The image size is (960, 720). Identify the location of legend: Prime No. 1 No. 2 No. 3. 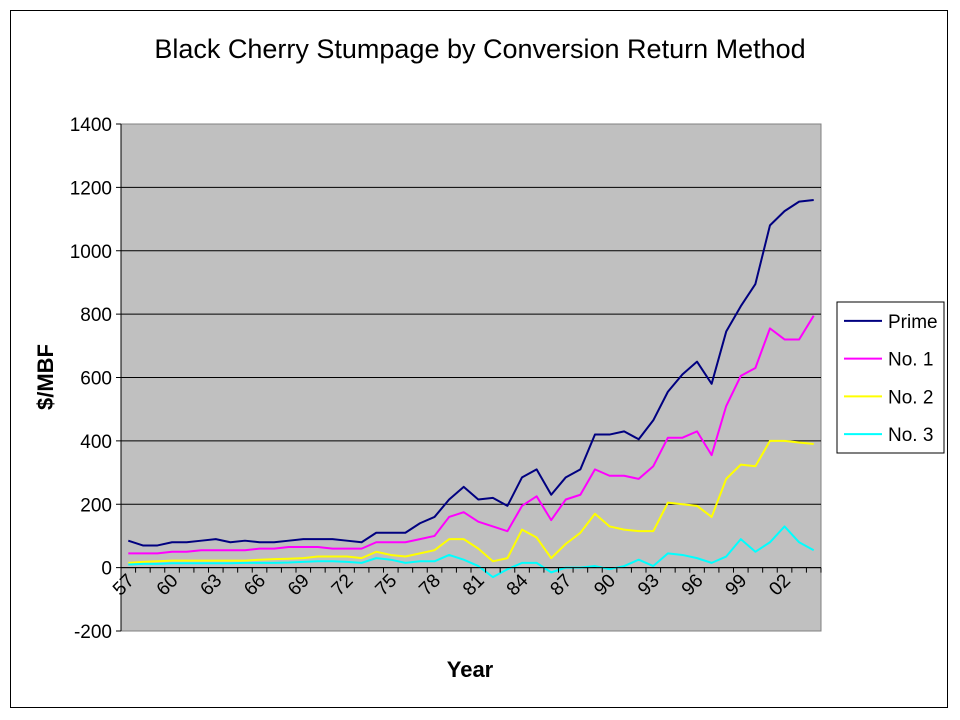
(890, 377).